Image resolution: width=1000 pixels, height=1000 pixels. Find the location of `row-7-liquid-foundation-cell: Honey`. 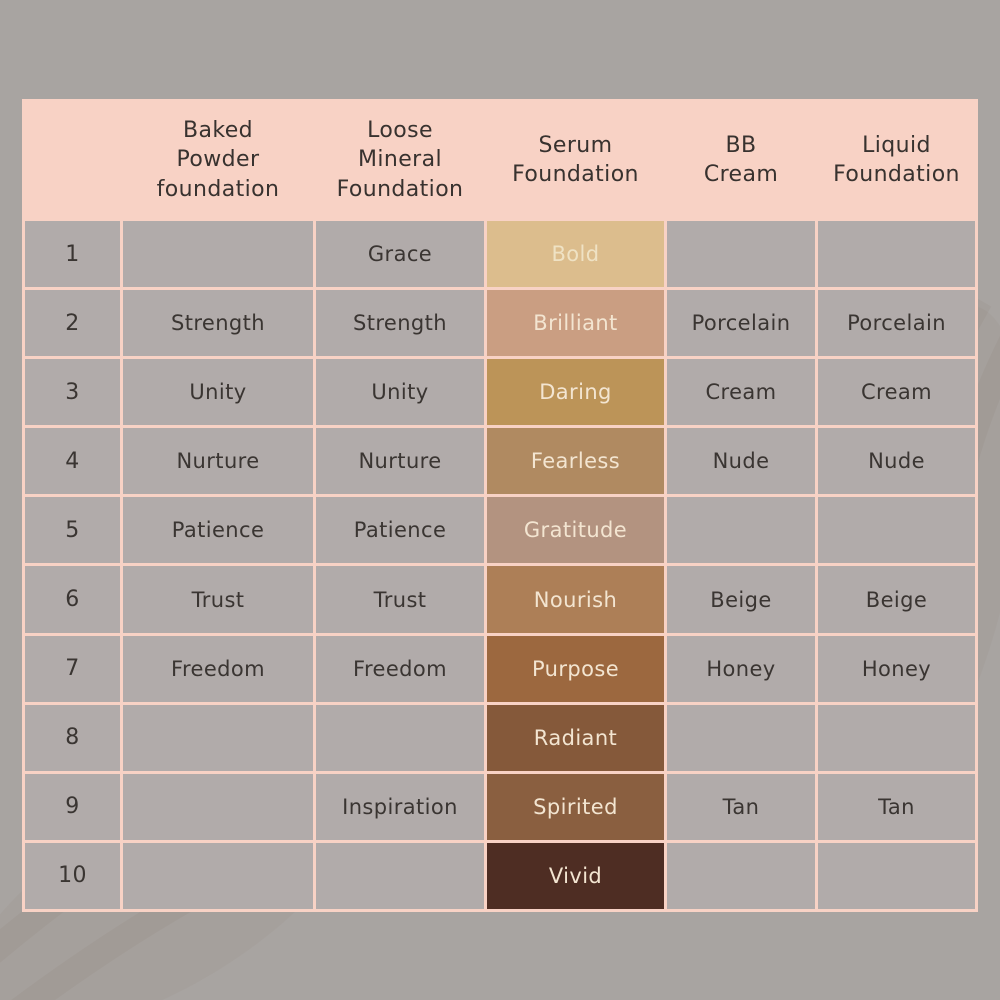

row-7-liquid-foundation-cell: Honey is located at coordinates (896, 668).